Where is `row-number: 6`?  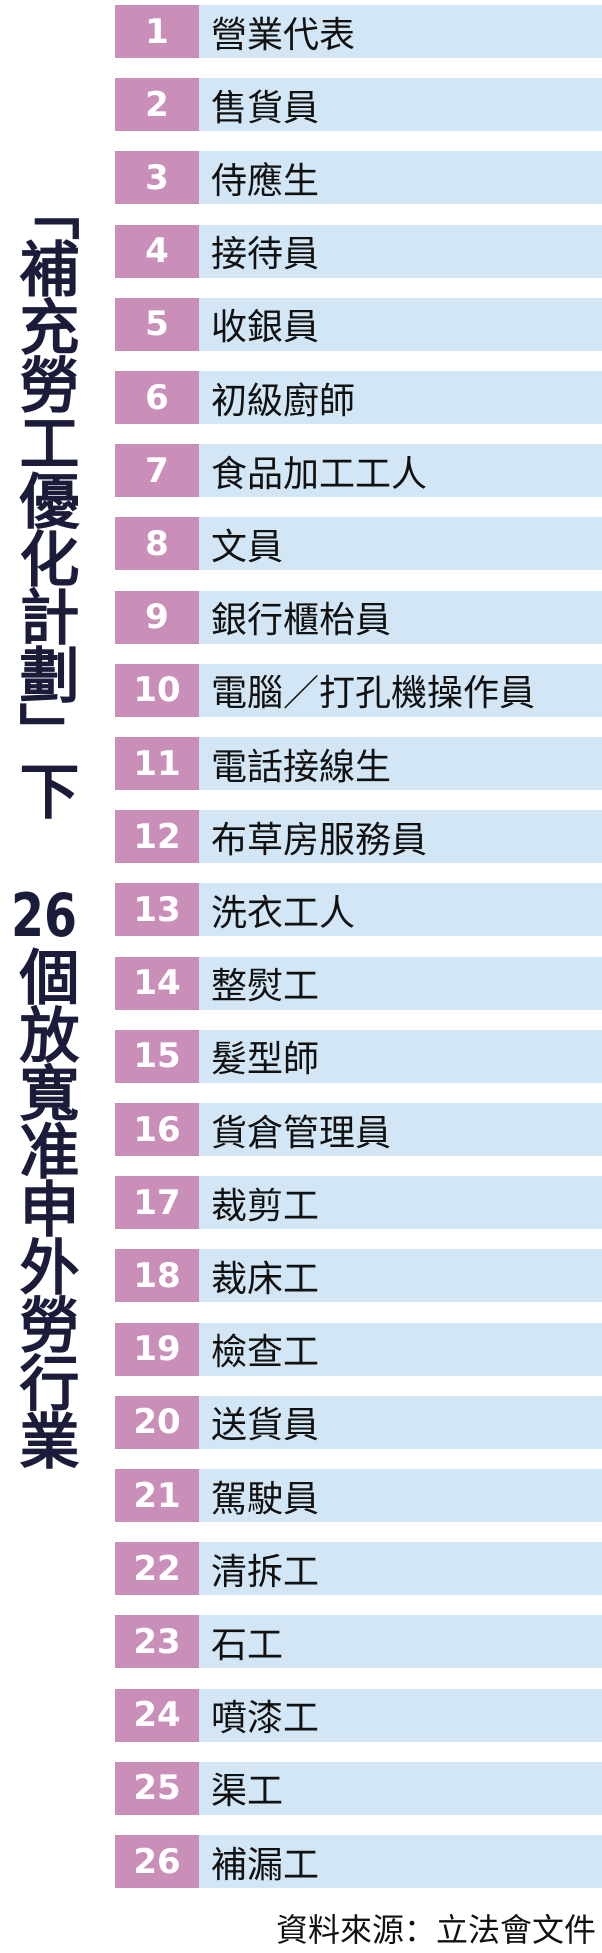
row-number: 6 is located at coordinates (157, 397).